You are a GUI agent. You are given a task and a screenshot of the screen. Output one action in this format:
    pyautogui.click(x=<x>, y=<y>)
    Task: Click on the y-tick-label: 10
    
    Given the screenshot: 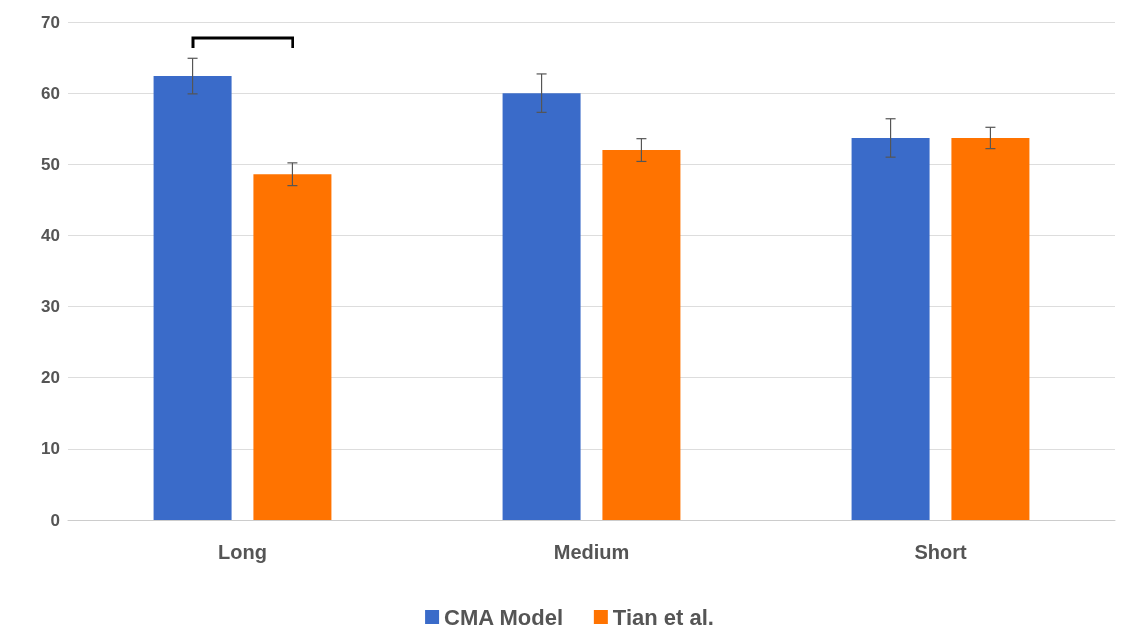 What is the action you would take?
    pyautogui.click(x=50, y=449)
    